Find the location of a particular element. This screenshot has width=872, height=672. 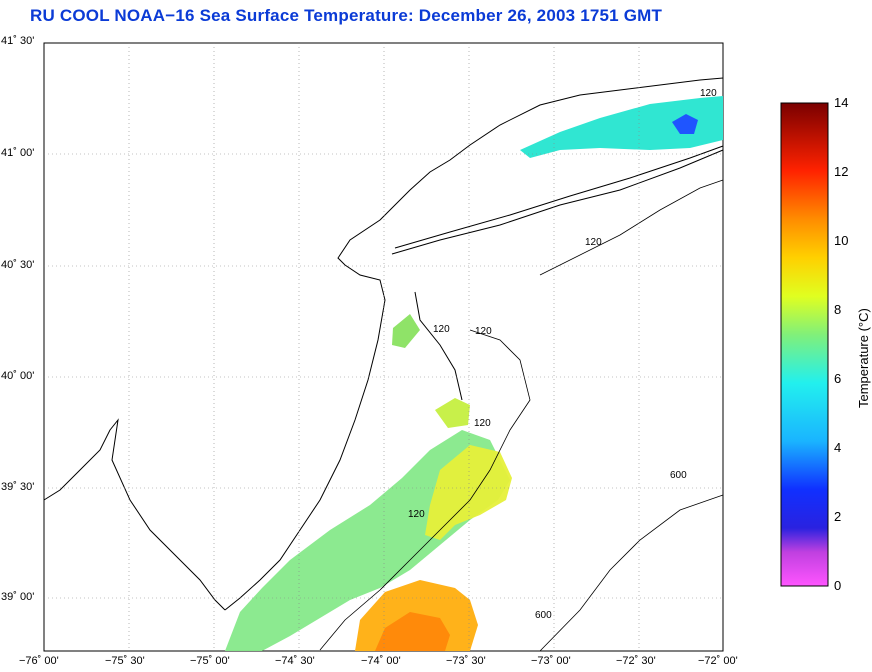

colorbar-tick: 10 is located at coordinates (841, 240).